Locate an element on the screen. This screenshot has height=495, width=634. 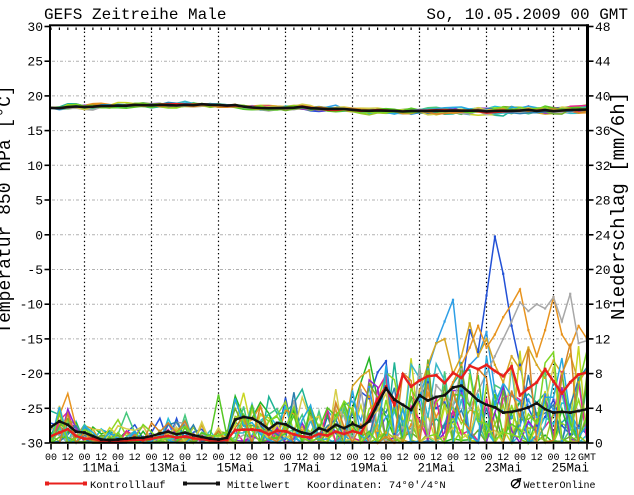
svg-text: So, 10.05.2009 00 GMT is located at coordinates (527, 15).